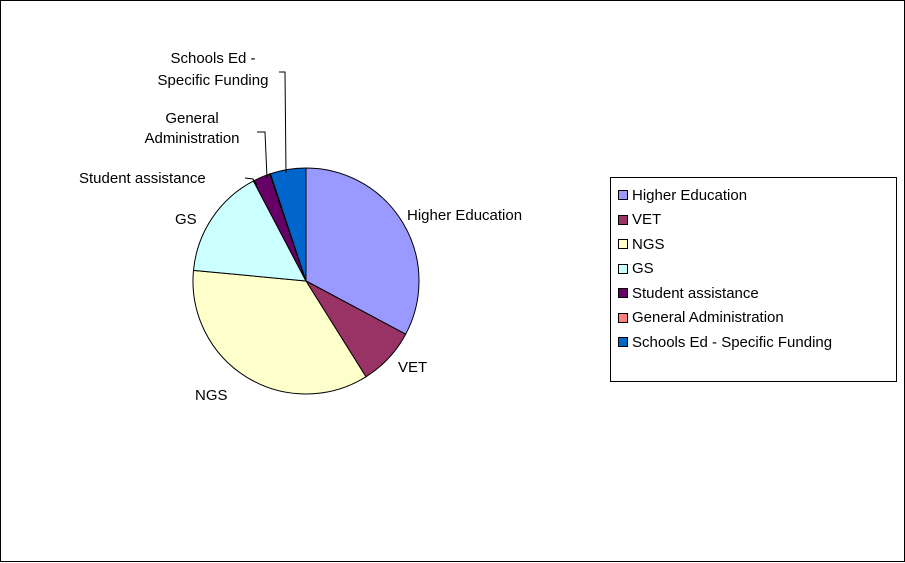  Describe the element at coordinates (695, 293) in the screenshot. I see `legend-label: Student assistance` at that location.